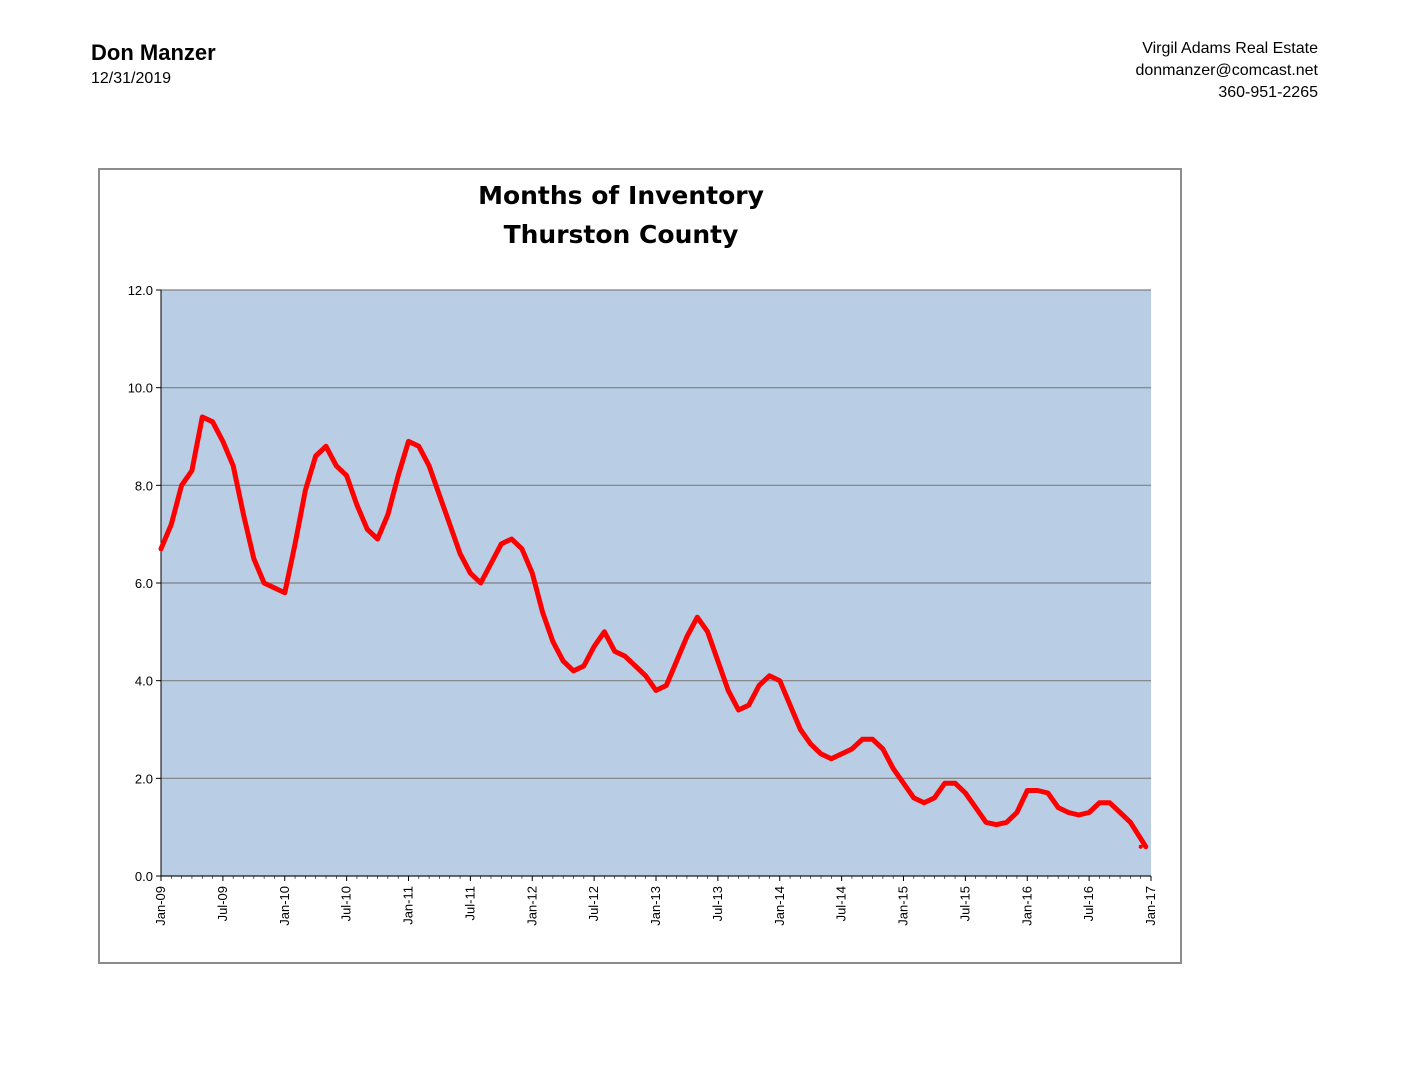 The image size is (1408, 1088). I want to click on x-tick-label: Jul-12, so click(593, 903).